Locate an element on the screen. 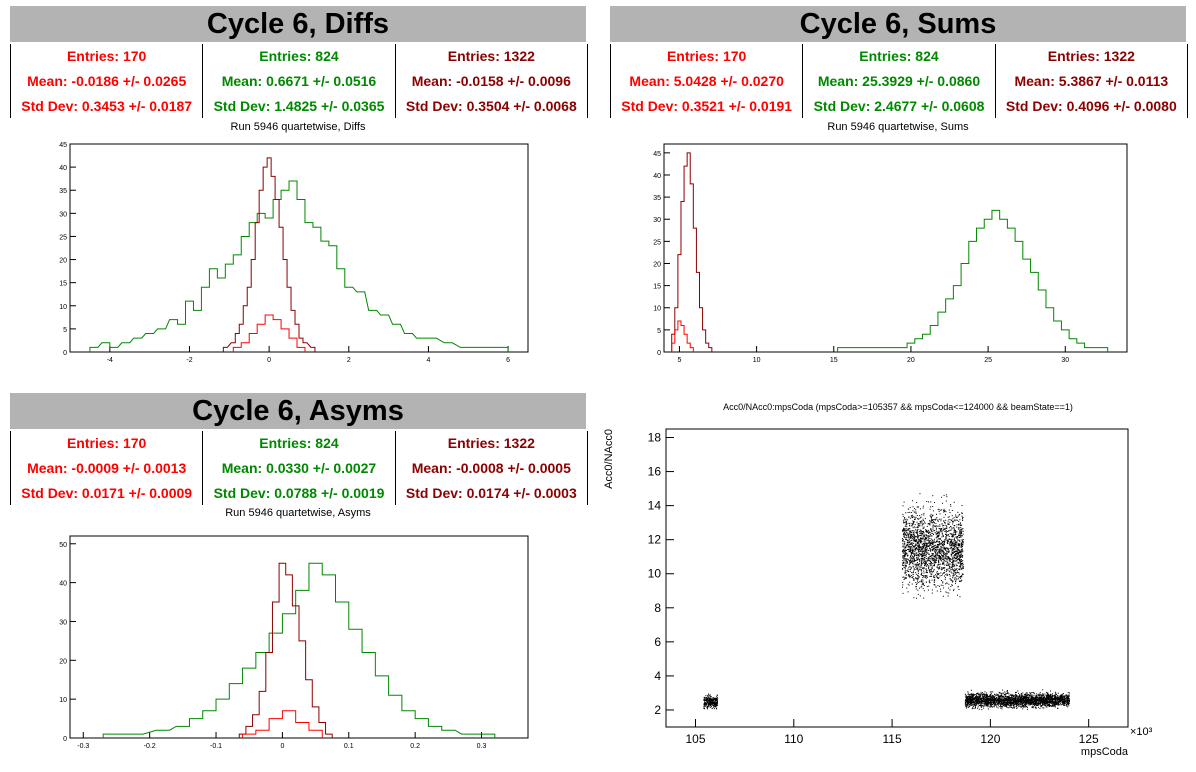  sums-x-tick-label: 30 is located at coordinates (1065, 360).